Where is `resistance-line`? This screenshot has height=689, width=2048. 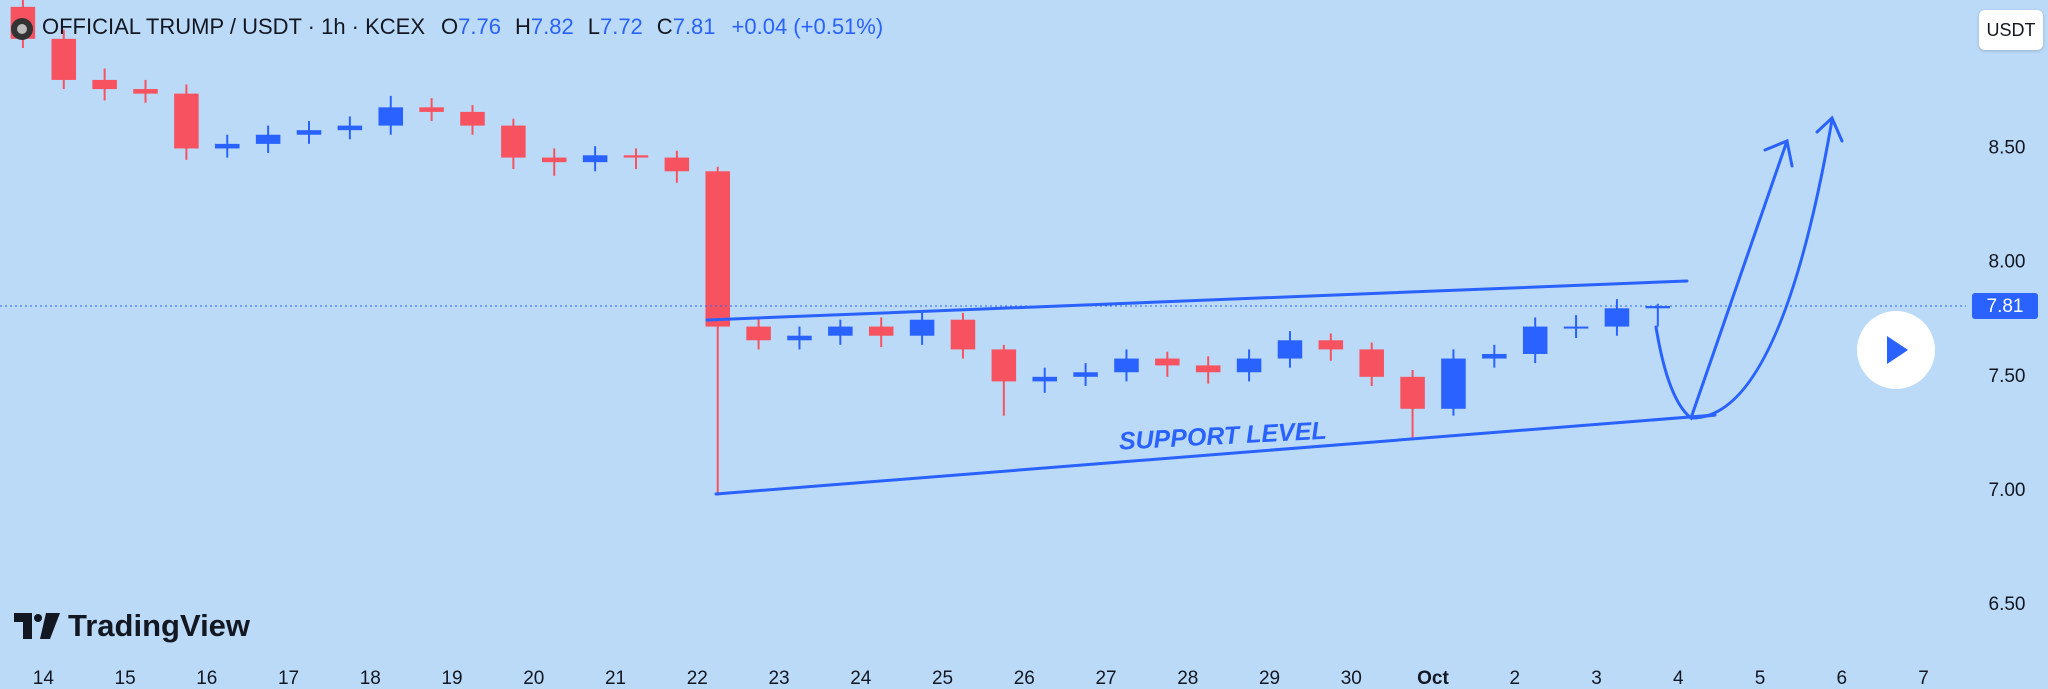 resistance-line is located at coordinates (1197, 300).